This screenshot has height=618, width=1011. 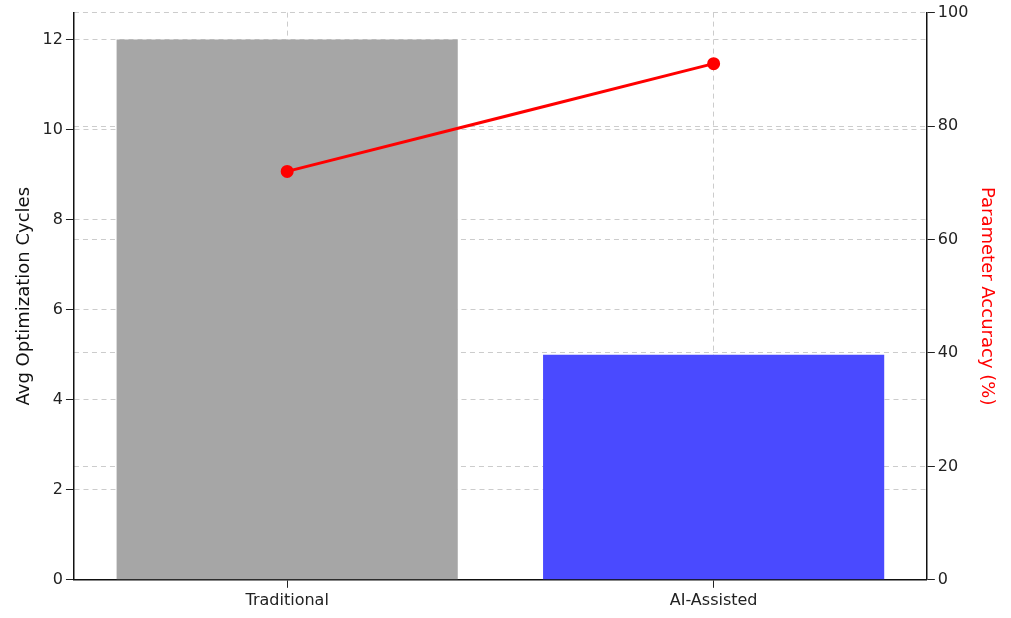 What do you see at coordinates (52, 38) in the screenshot?
I see `y-tick-label: 12` at bounding box center [52, 38].